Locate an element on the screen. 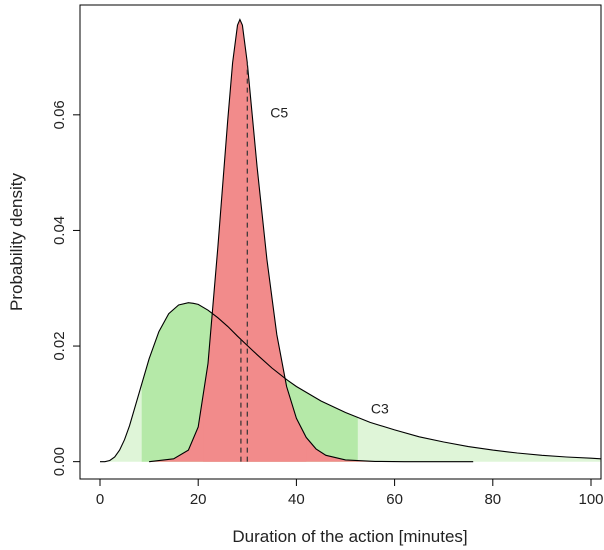 The image size is (604, 550). annotations: C5 C3 is located at coordinates (329, 261).